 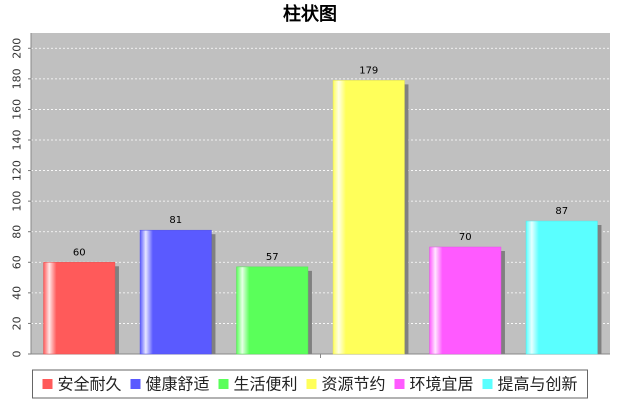 I want to click on y-tick-label: 20, so click(x=17, y=323).